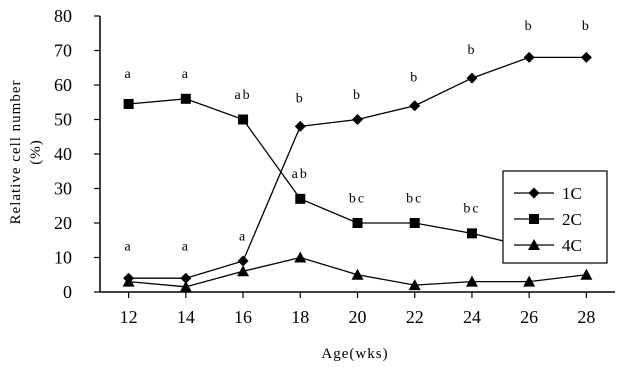 This screenshot has height=367, width=619. I want to click on x-tick-label: 28, so click(586, 317).